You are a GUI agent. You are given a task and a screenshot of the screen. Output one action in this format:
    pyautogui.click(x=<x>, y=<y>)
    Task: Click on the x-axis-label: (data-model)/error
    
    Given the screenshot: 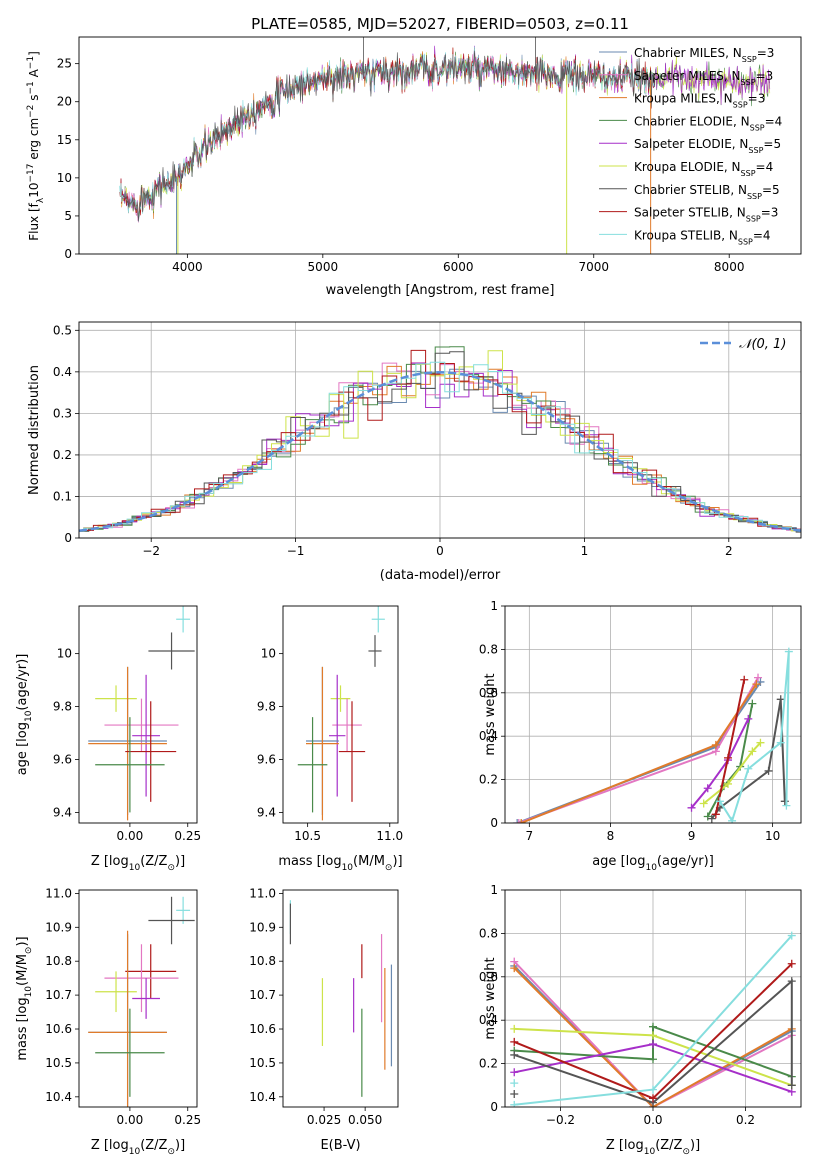 What is the action you would take?
    pyautogui.click(x=440, y=575)
    